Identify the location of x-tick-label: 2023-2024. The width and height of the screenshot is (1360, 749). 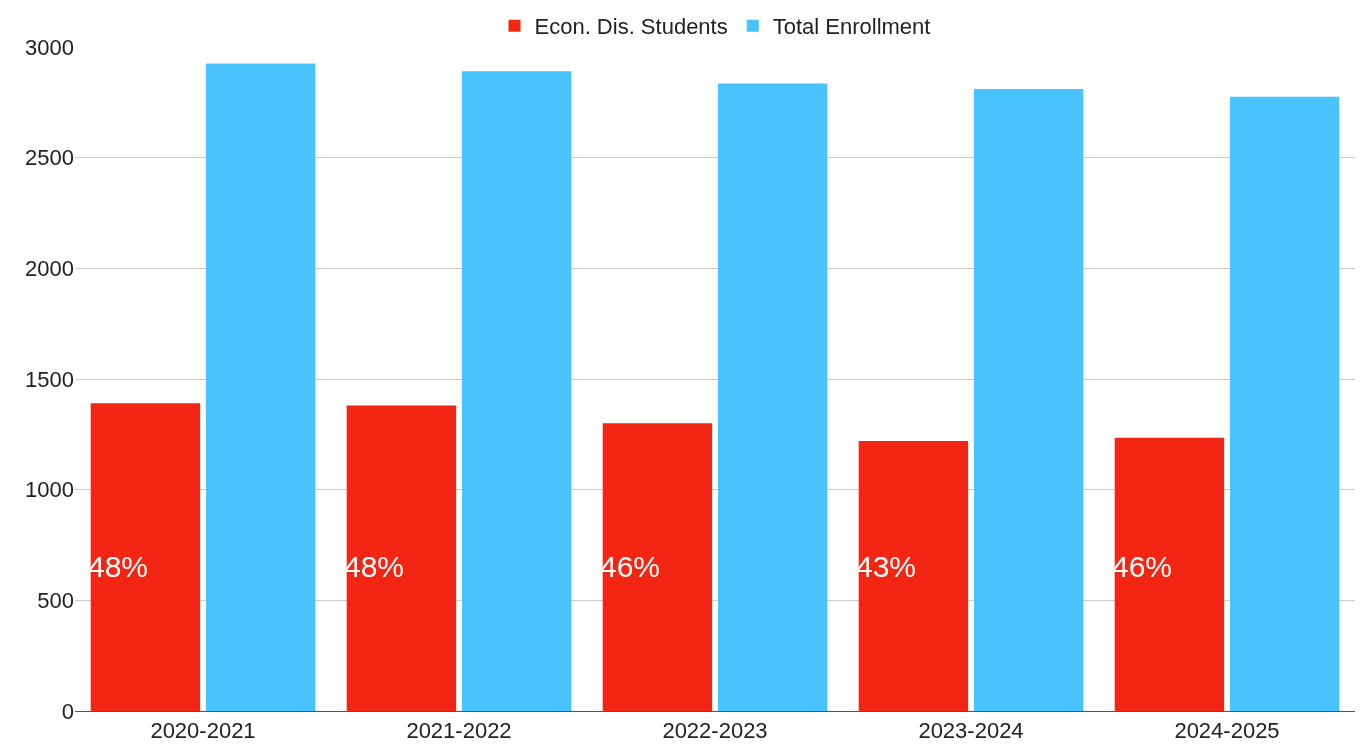
(971, 731).